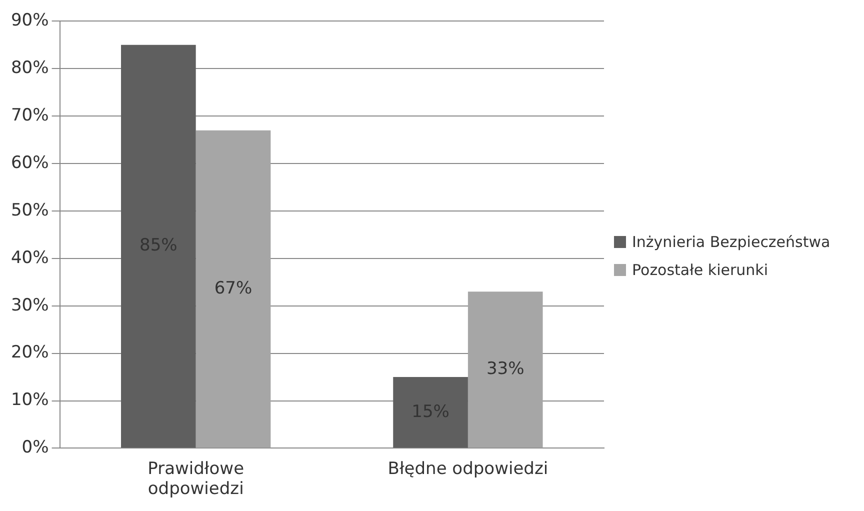 The image size is (864, 511). What do you see at coordinates (29, 20) in the screenshot?
I see `y-tick-label: 90%` at bounding box center [29, 20].